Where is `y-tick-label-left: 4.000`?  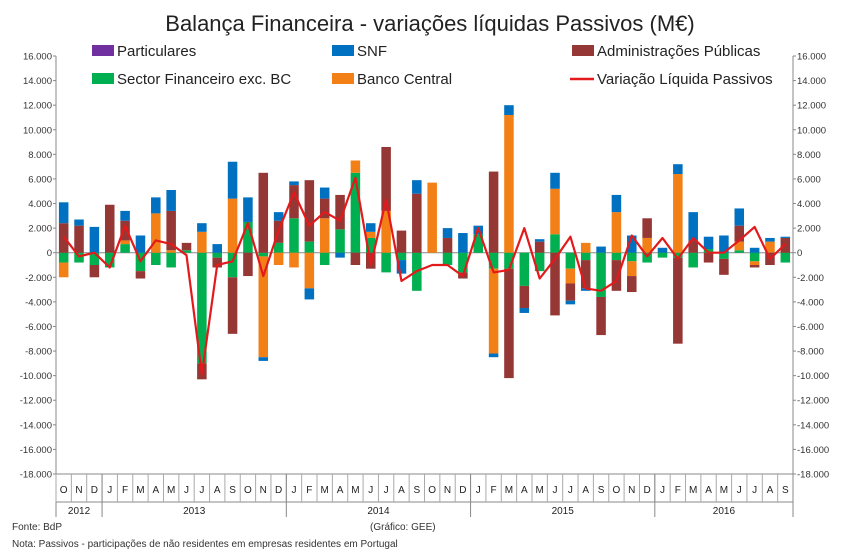
y-tick-label-left: 4.000 is located at coordinates (40, 204).